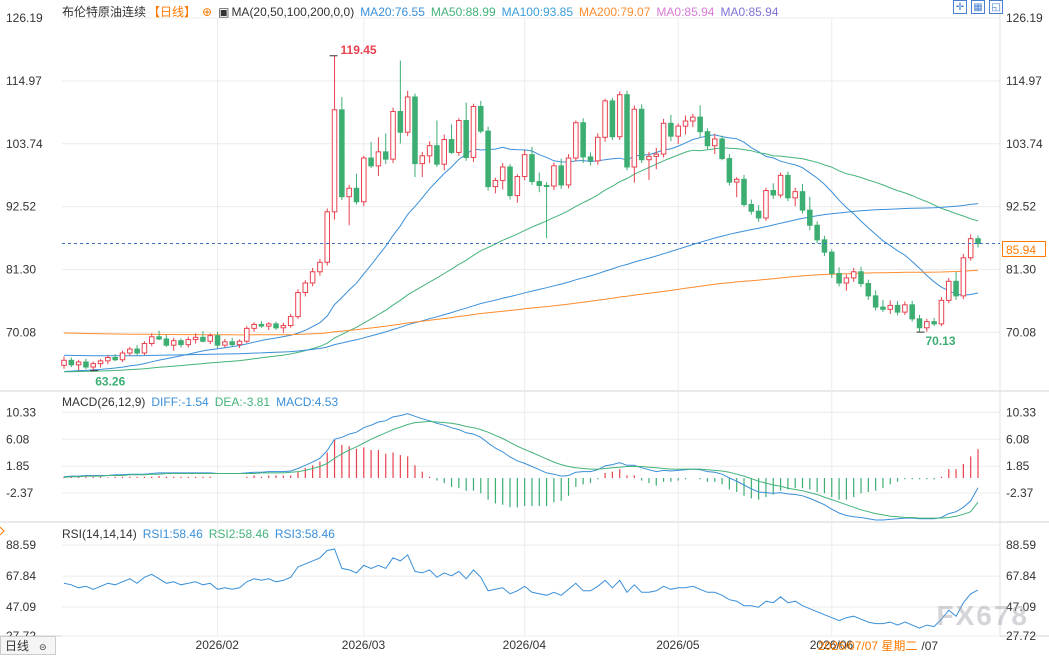 This screenshot has height=657, width=1049. What do you see at coordinates (1021, 576) in the screenshot?
I see `rsi-tick-right: 67.84` at bounding box center [1021, 576].